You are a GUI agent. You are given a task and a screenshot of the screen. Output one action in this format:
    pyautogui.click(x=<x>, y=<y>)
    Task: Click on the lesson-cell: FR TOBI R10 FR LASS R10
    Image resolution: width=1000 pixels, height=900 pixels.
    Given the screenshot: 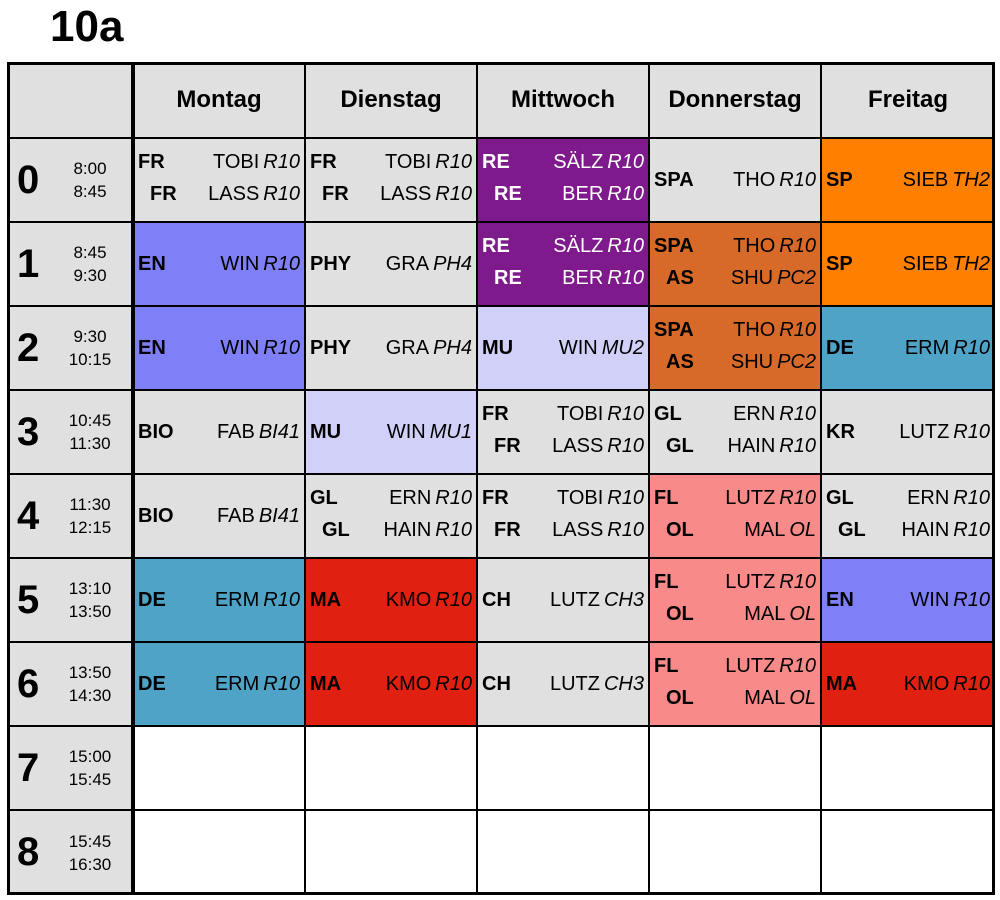 What is the action you would take?
    pyautogui.click(x=391, y=180)
    